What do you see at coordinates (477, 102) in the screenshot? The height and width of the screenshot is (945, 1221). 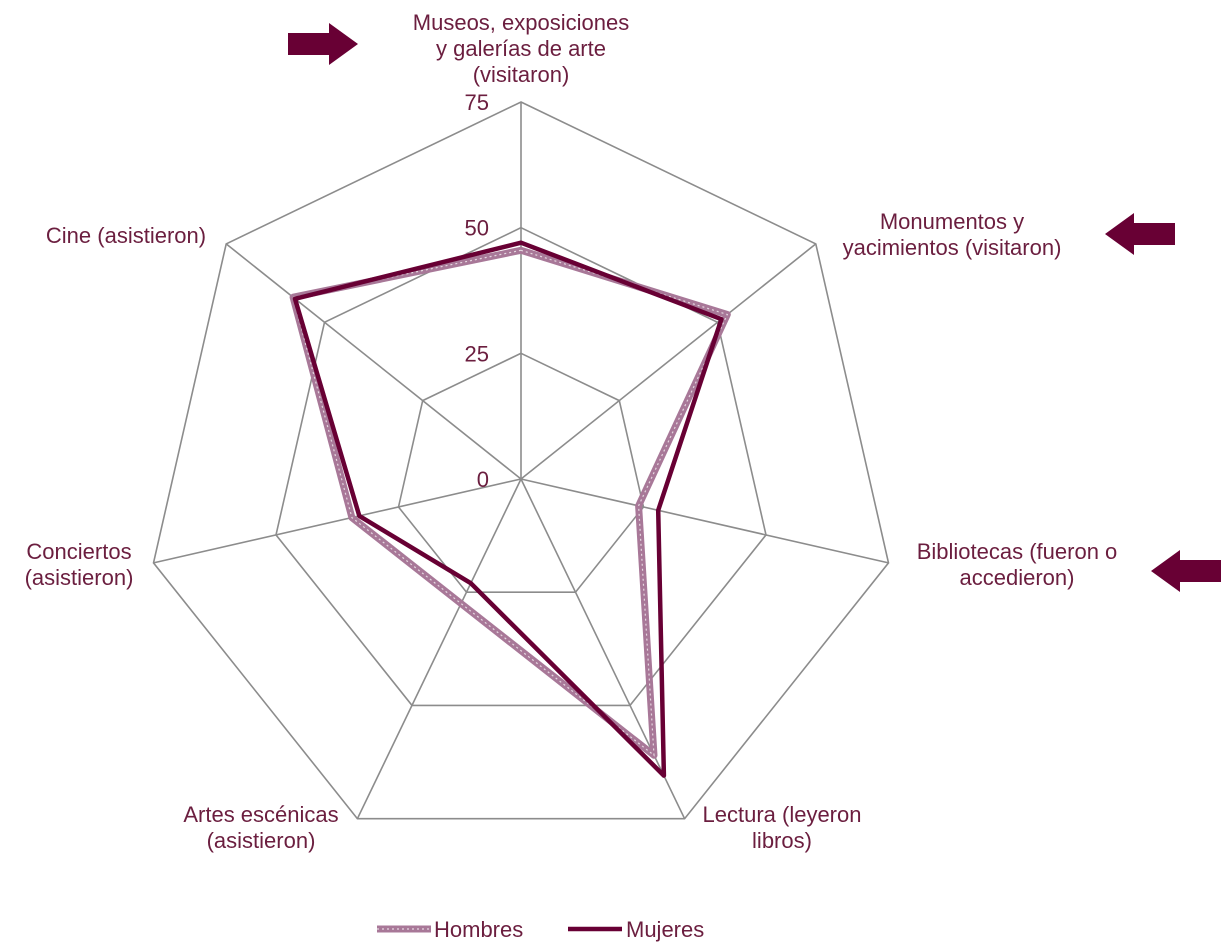 I see `tick-label: 75` at bounding box center [477, 102].